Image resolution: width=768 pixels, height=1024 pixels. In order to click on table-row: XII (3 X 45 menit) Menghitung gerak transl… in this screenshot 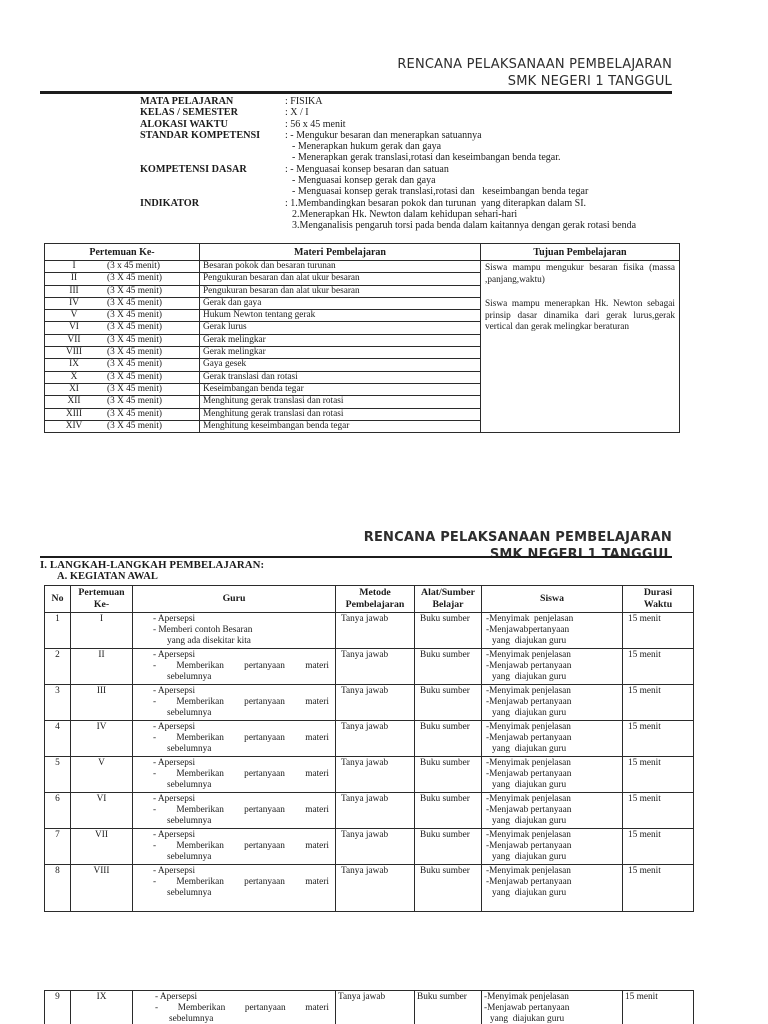, I will do `click(362, 402)`.